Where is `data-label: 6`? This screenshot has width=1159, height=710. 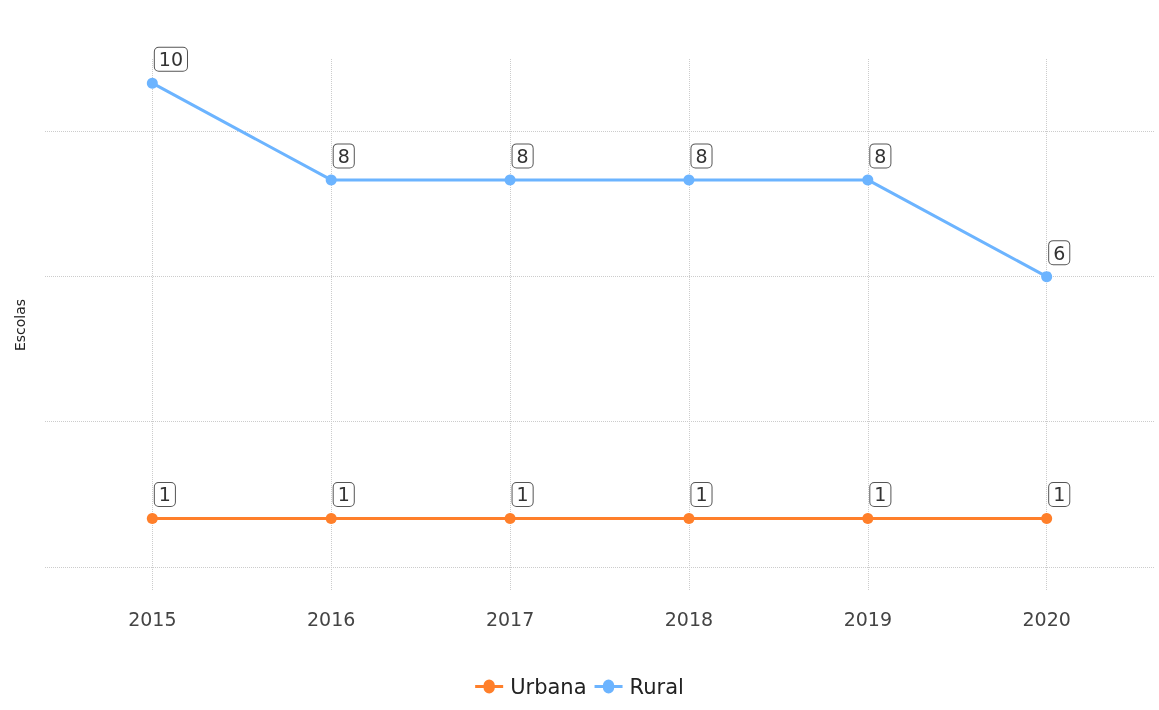 data-label: 6 is located at coordinates (1059, 252).